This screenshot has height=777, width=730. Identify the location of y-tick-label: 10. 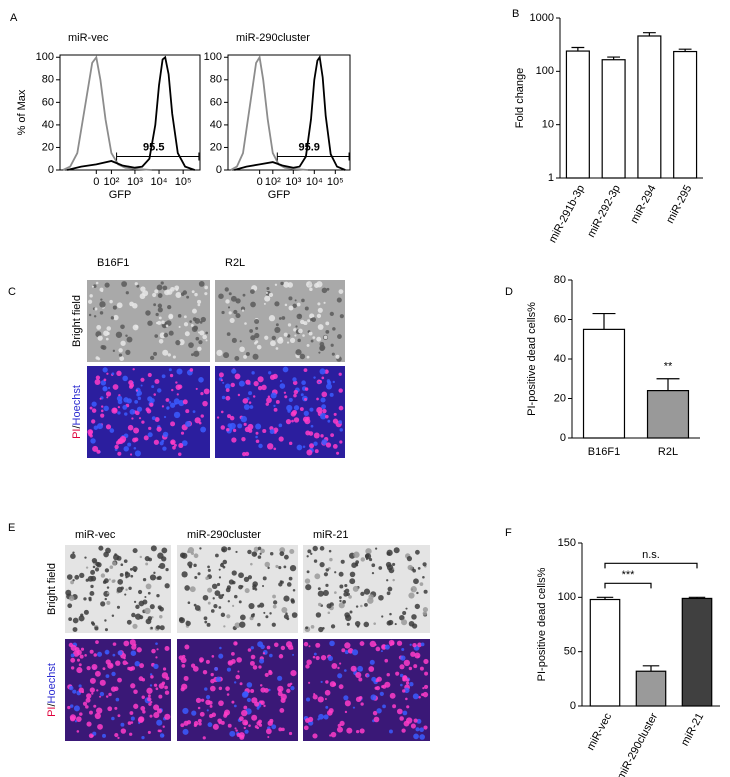
(548, 125).